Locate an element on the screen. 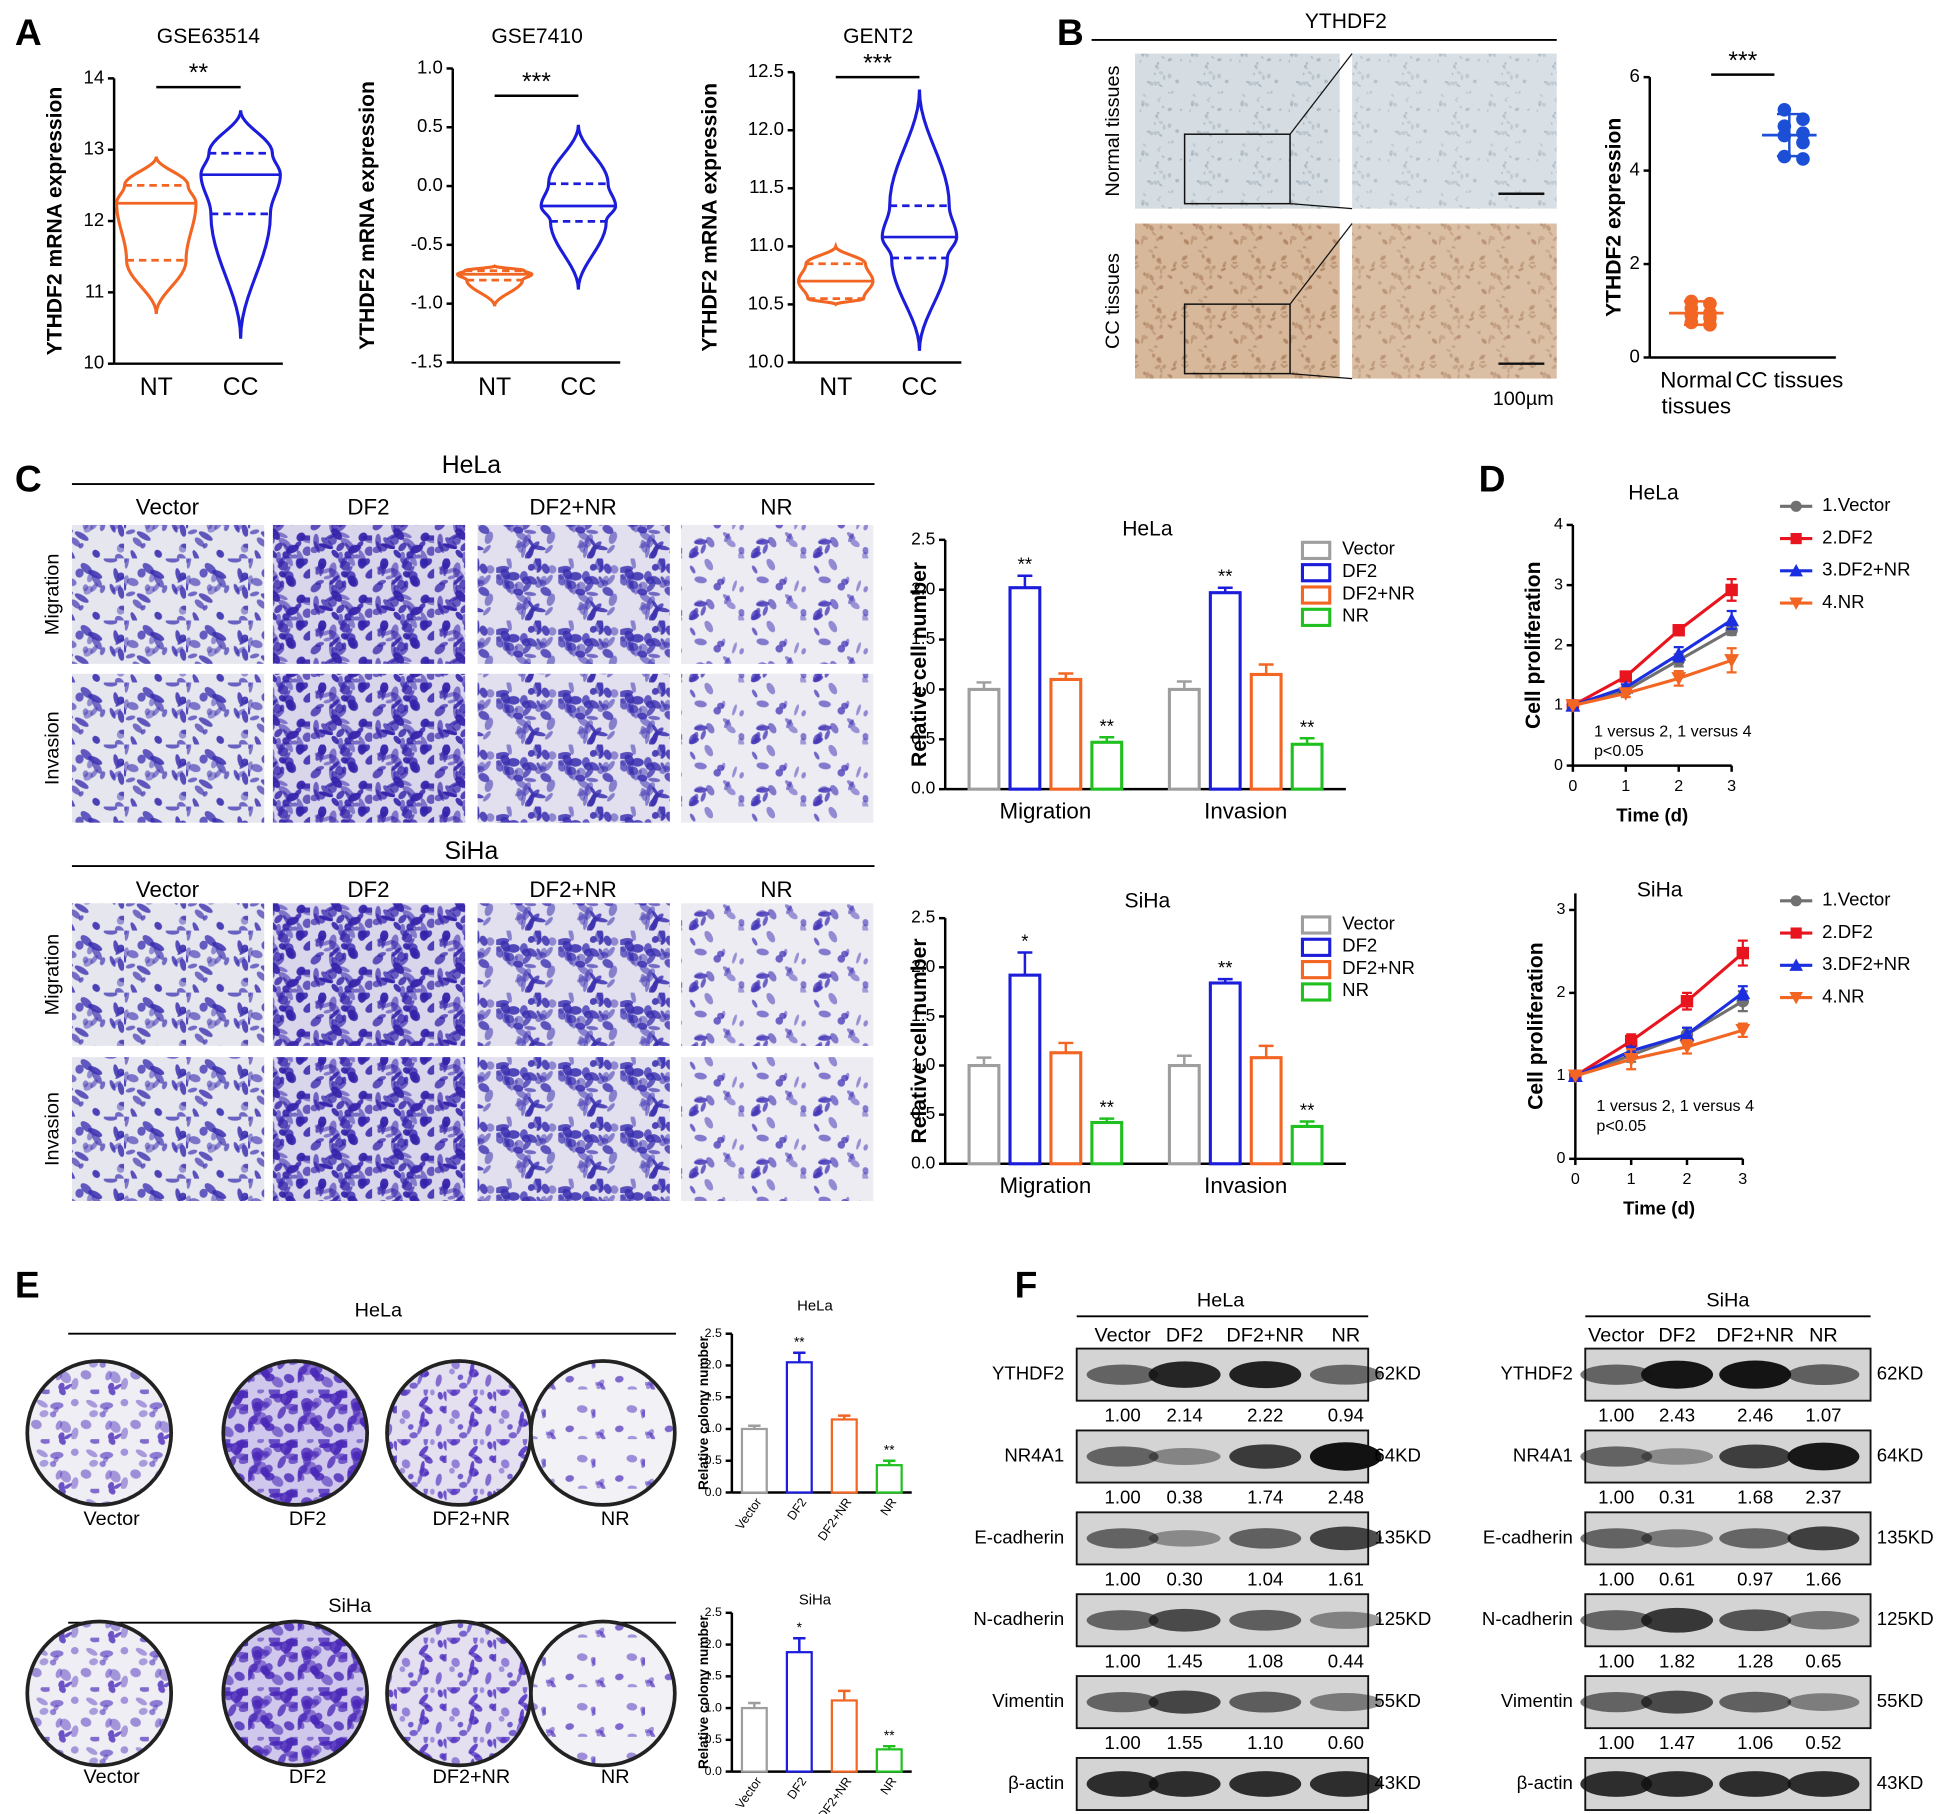  protein-label: NR4A1 is located at coordinates (1543, 1454).